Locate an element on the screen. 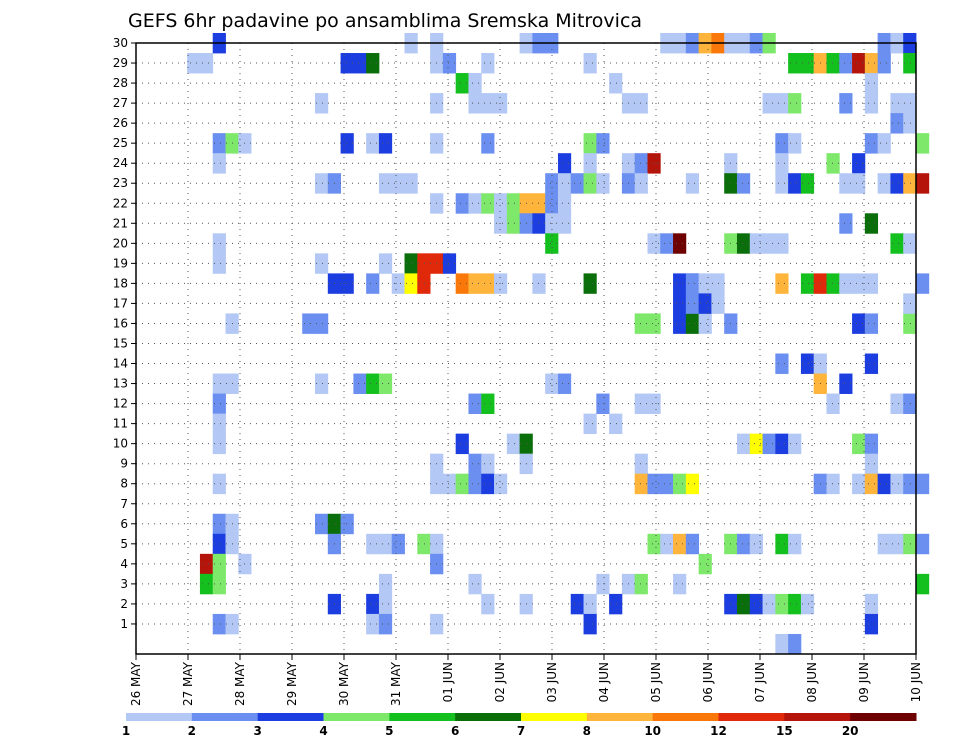 The height and width of the screenshot is (742, 960). legend-label: 15 is located at coordinates (784, 731).